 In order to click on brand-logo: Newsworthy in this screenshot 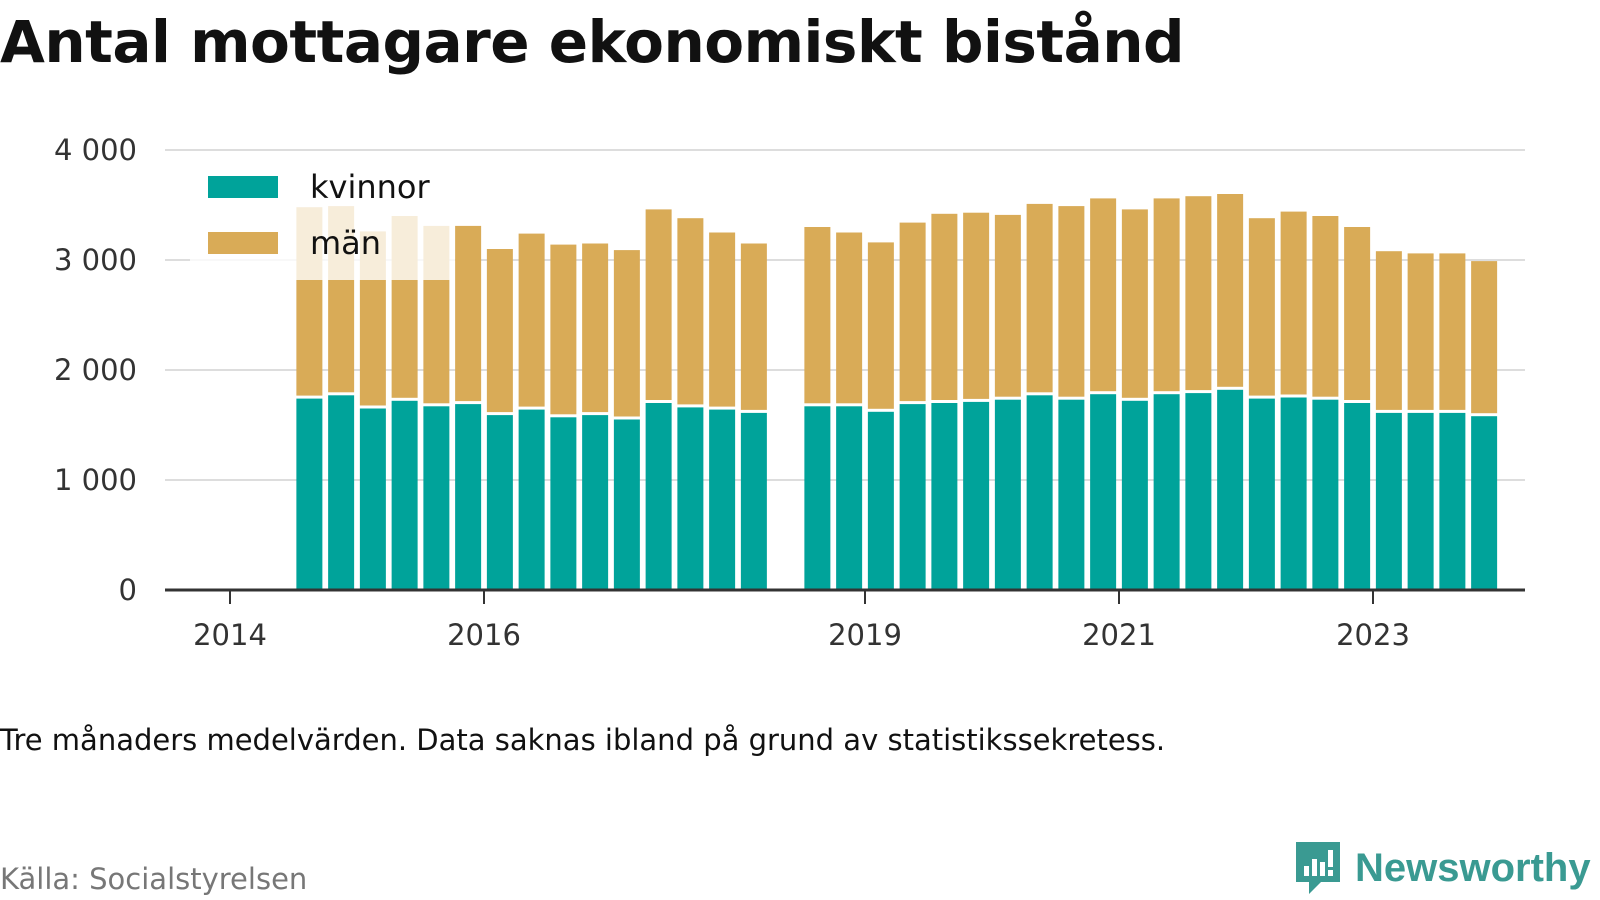, I will do `click(1442, 868)`.